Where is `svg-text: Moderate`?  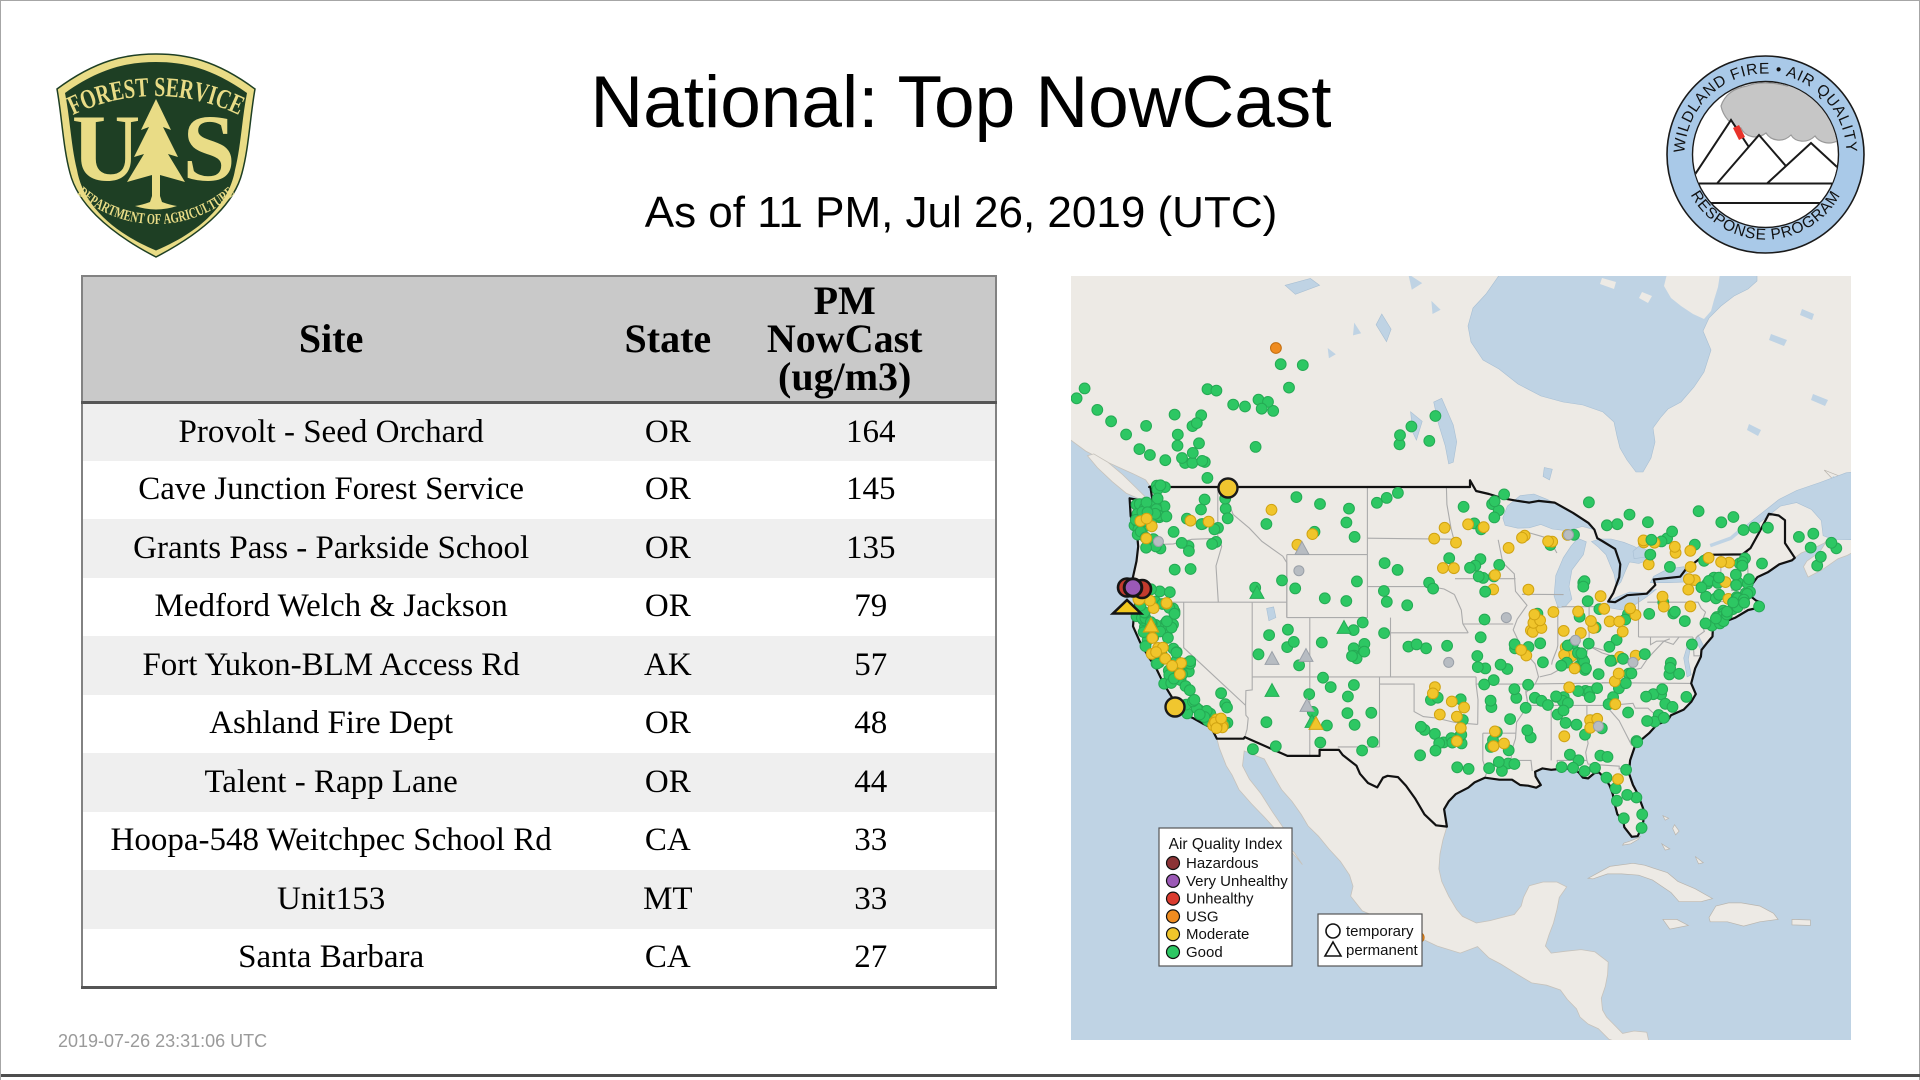 svg-text: Moderate is located at coordinates (1217, 934).